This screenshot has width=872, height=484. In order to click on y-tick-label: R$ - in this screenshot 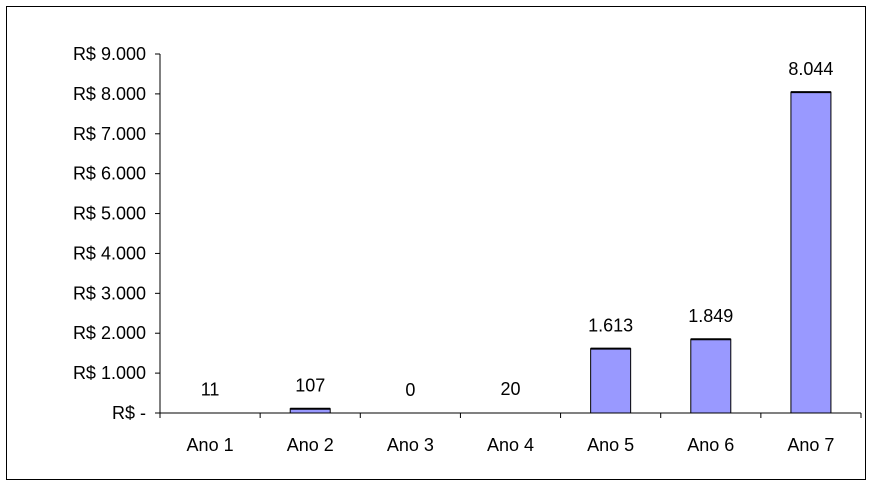, I will do `click(129, 413)`.